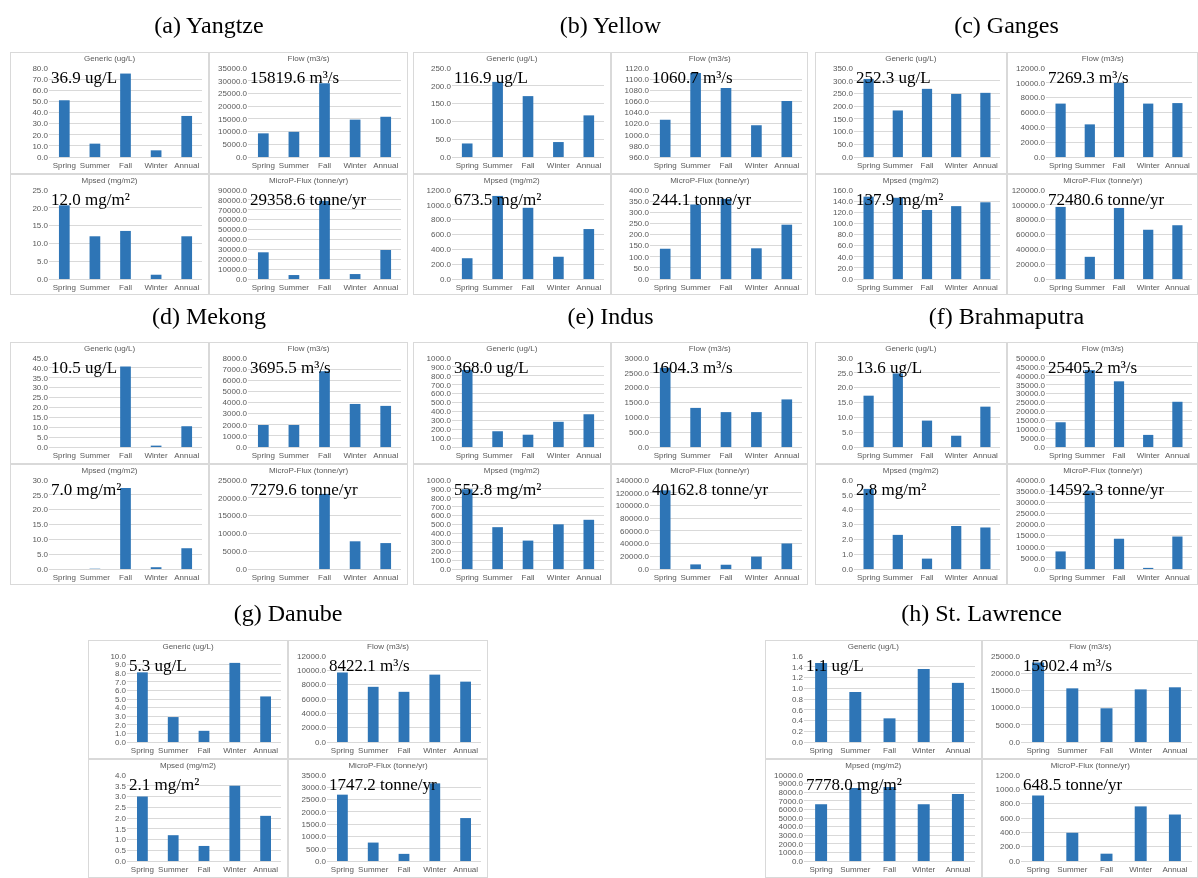 The image size is (1198, 878). Describe the element at coordinates (40, 418) in the screenshot. I see `y-tick-label: 15.0` at that location.